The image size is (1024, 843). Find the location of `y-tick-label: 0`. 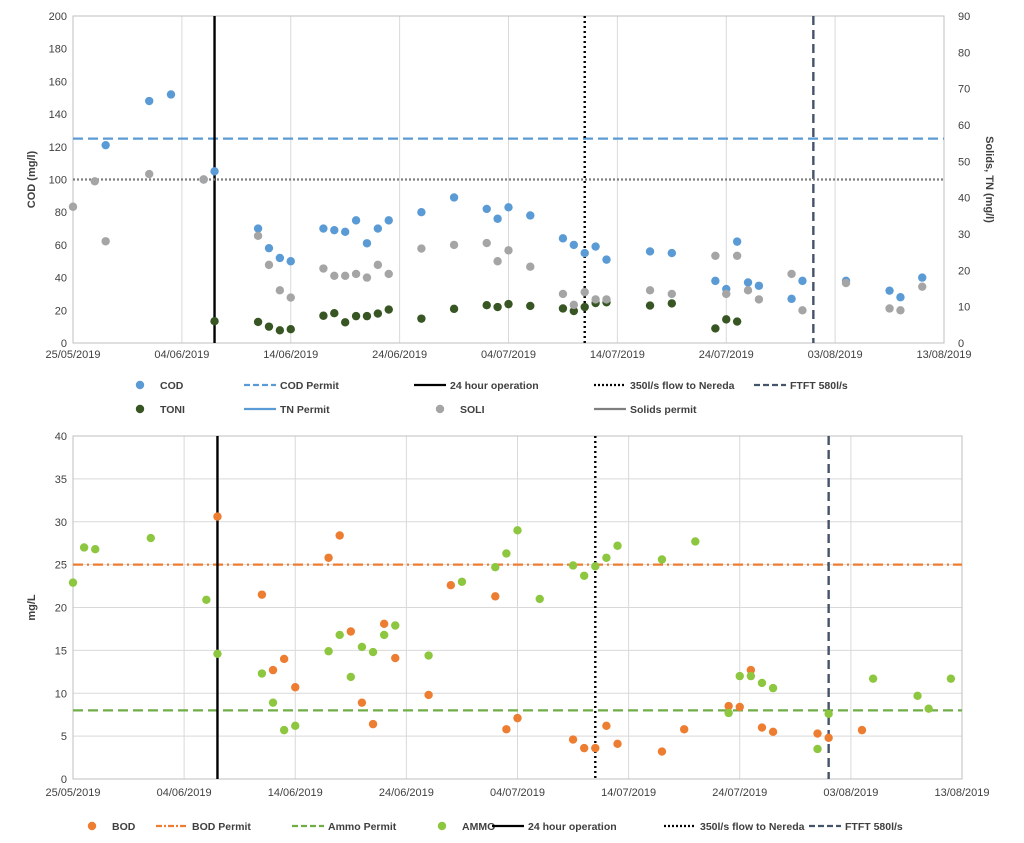

y-tick-label: 0 is located at coordinates (64, 344).